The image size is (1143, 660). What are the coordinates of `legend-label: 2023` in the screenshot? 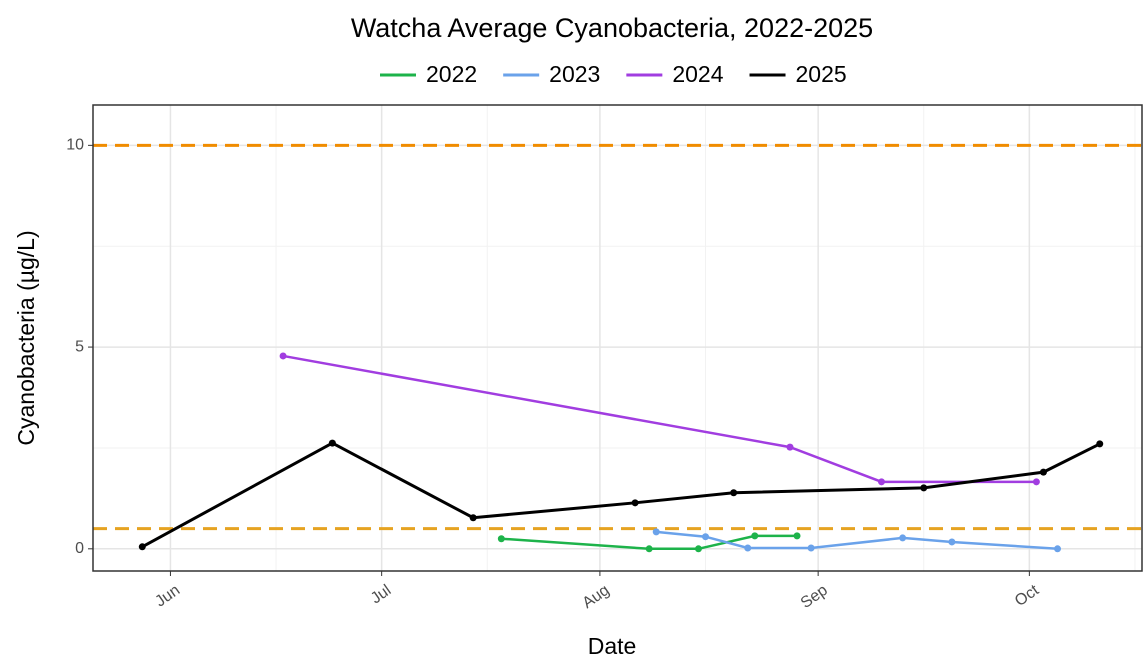 It's located at (574, 74).